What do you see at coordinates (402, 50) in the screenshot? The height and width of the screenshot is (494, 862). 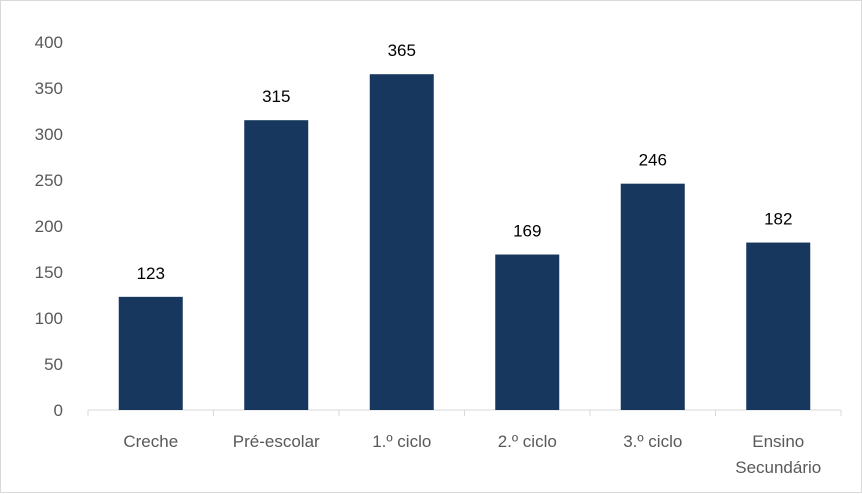 I see `data-label: 365` at bounding box center [402, 50].